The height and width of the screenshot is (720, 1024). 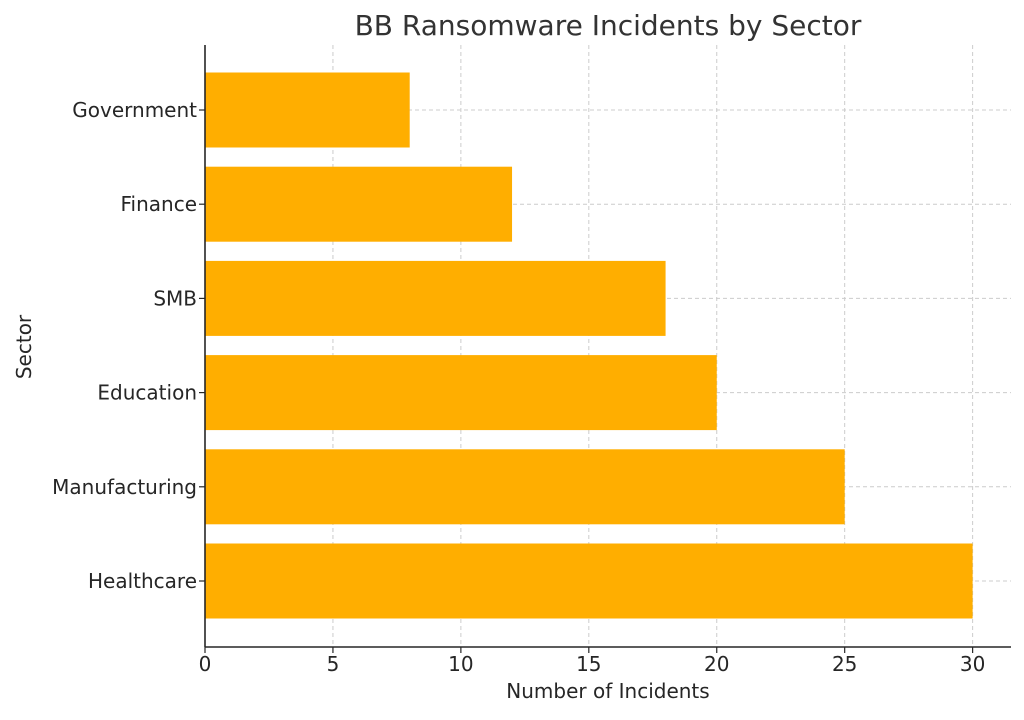 I want to click on x-axis-ticks: 0 5 10 15 20 25 30, so click(x=592, y=661).